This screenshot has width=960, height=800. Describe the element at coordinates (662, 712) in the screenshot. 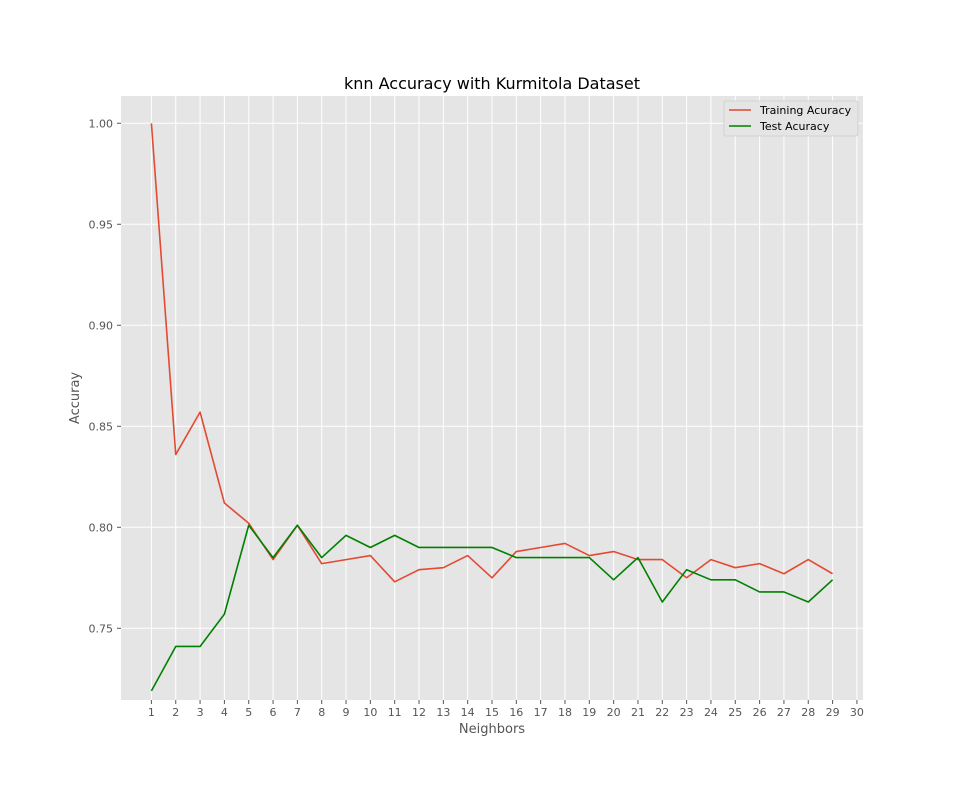

I see `x-tick-label: 22` at that location.